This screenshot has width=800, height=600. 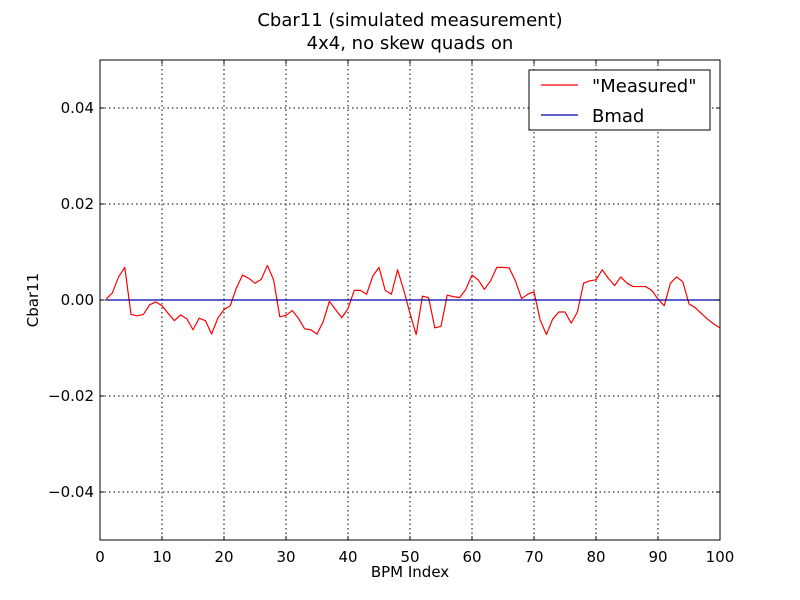 What do you see at coordinates (77, 300) in the screenshot?
I see `y-tick-label: 0.00` at bounding box center [77, 300].